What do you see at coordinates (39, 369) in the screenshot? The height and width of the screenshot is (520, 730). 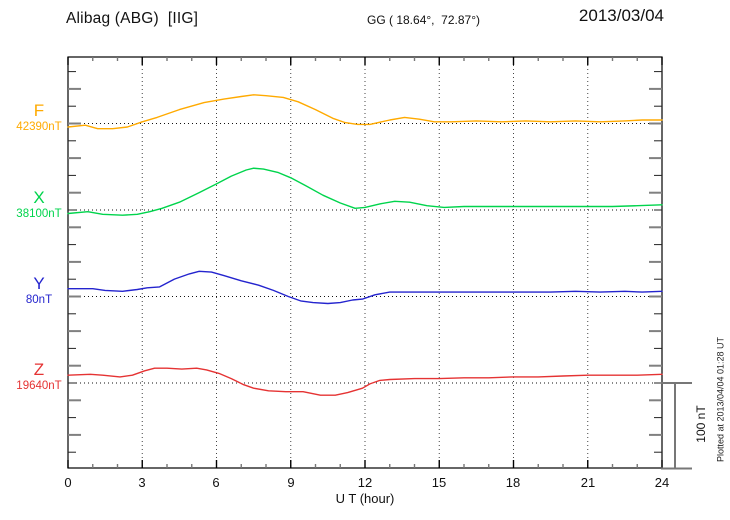 I see `component-label-Z: Z` at bounding box center [39, 369].